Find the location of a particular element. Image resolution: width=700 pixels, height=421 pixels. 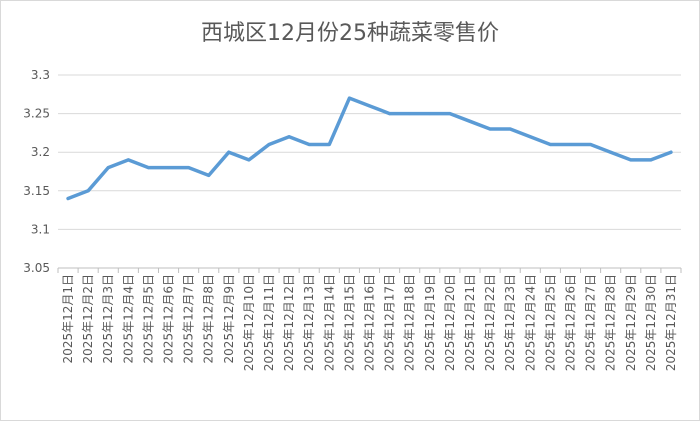

x-tick-label: 2025年12月1日 is located at coordinates (68, 318).